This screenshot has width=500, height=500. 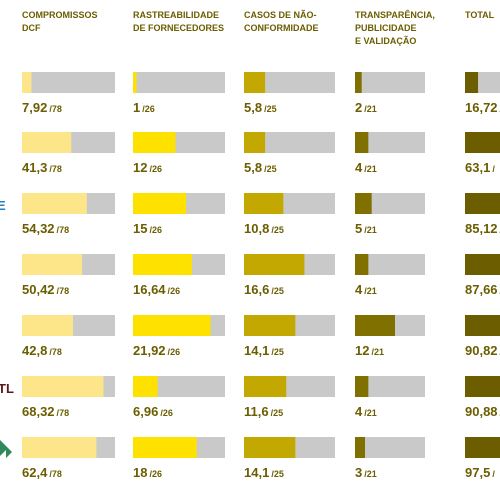 I want to click on value-label: 4/21, so click(x=366, y=289).